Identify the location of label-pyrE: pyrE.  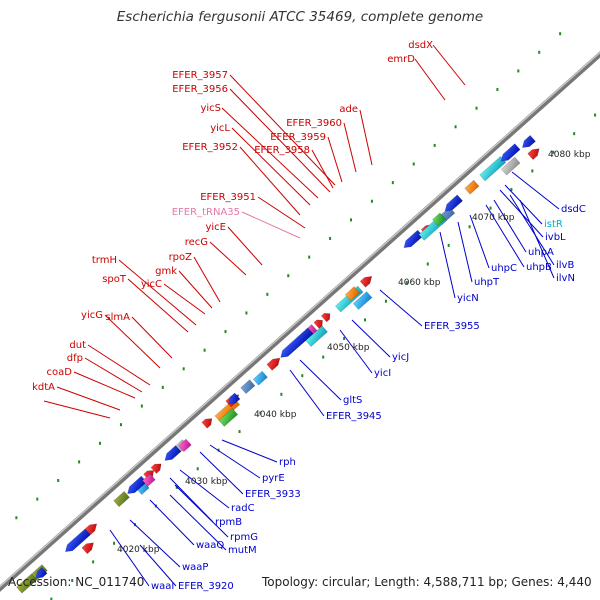
(273, 478).